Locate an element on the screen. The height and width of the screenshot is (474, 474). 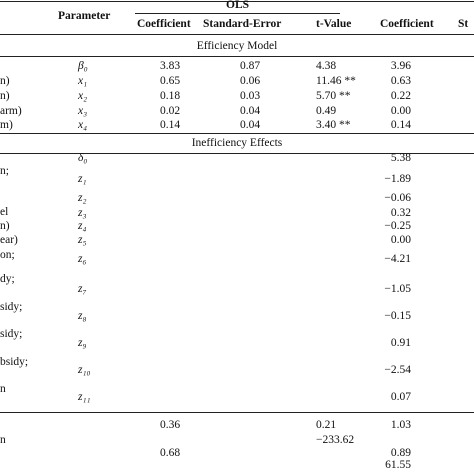
column-header: St is located at coordinates (463, 24).